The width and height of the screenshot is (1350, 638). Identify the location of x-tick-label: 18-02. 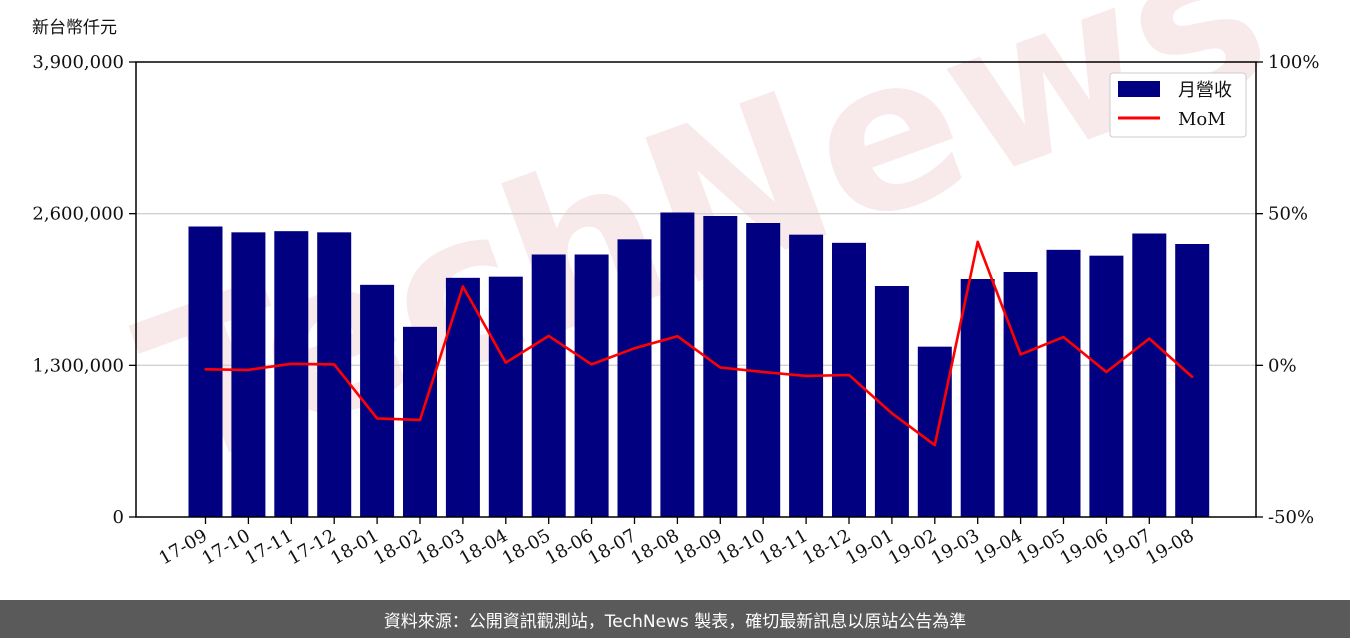
(397, 547).